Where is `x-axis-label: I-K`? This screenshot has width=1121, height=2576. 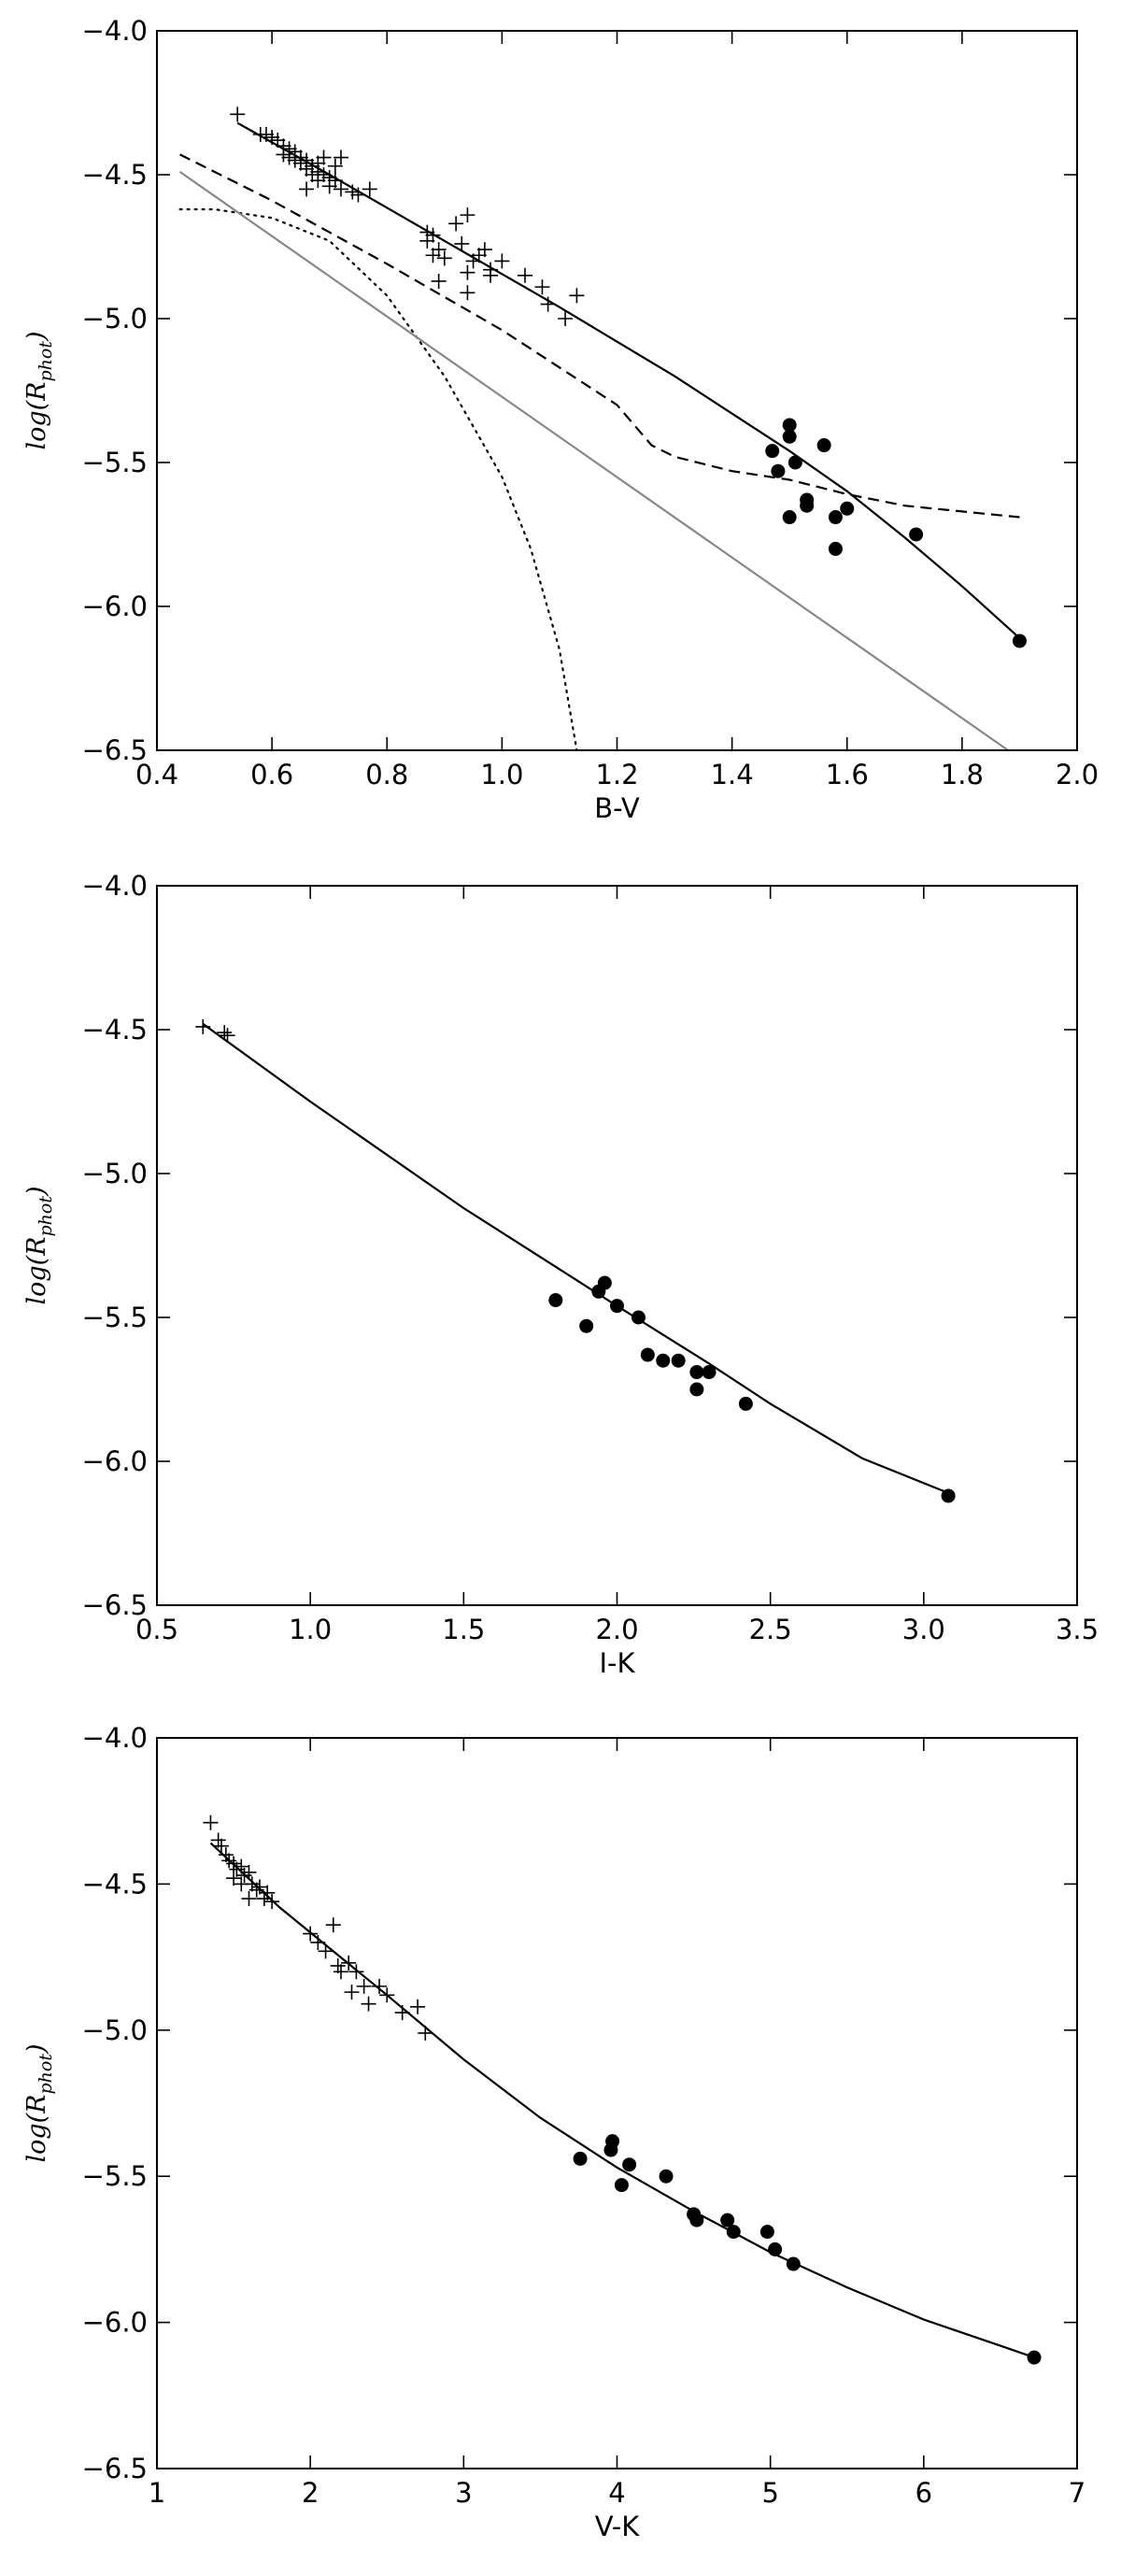 x-axis-label: I-K is located at coordinates (617, 1663).